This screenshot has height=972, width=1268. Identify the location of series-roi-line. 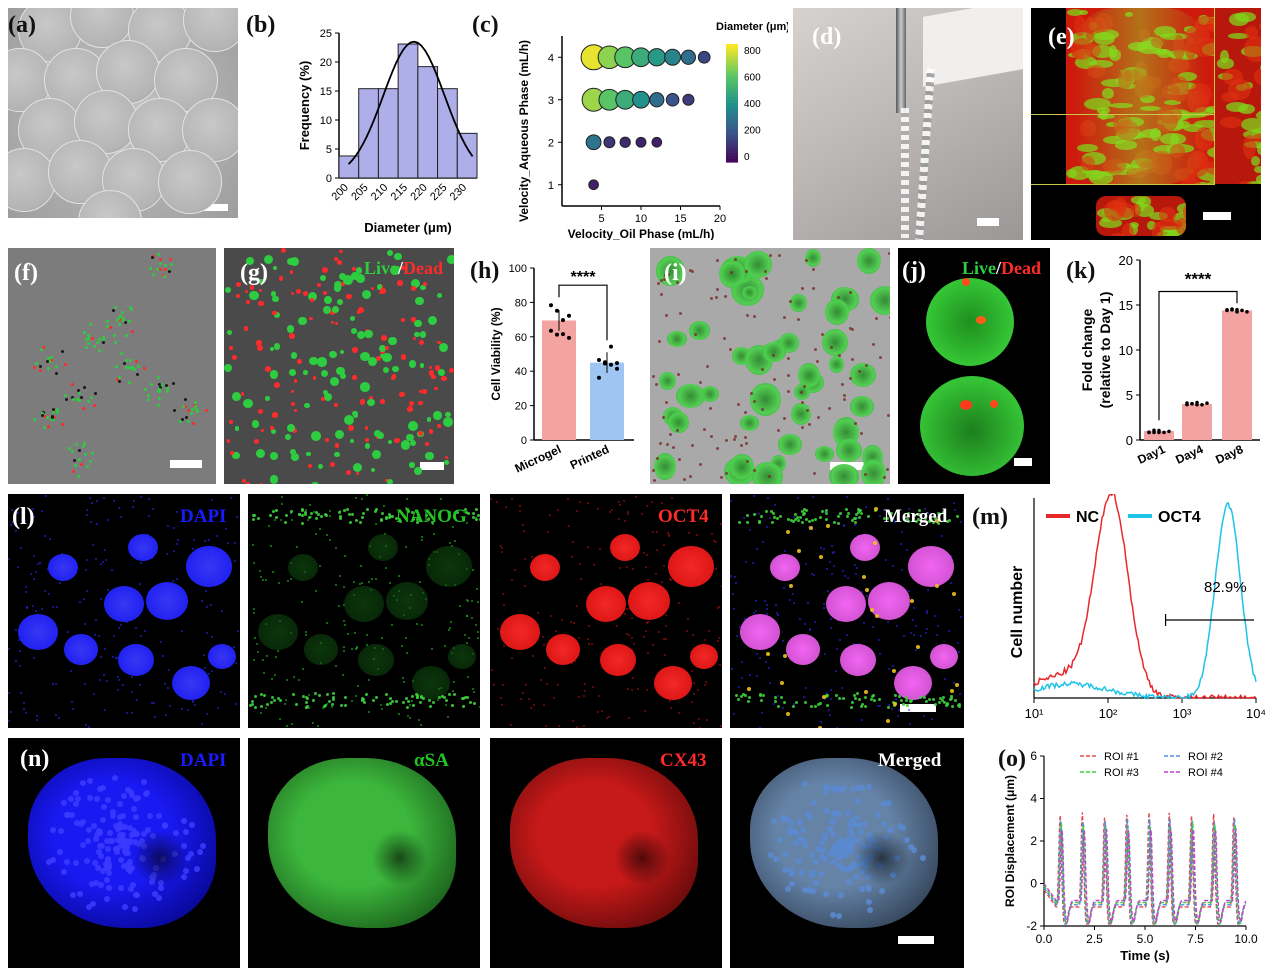
(1145, 873).